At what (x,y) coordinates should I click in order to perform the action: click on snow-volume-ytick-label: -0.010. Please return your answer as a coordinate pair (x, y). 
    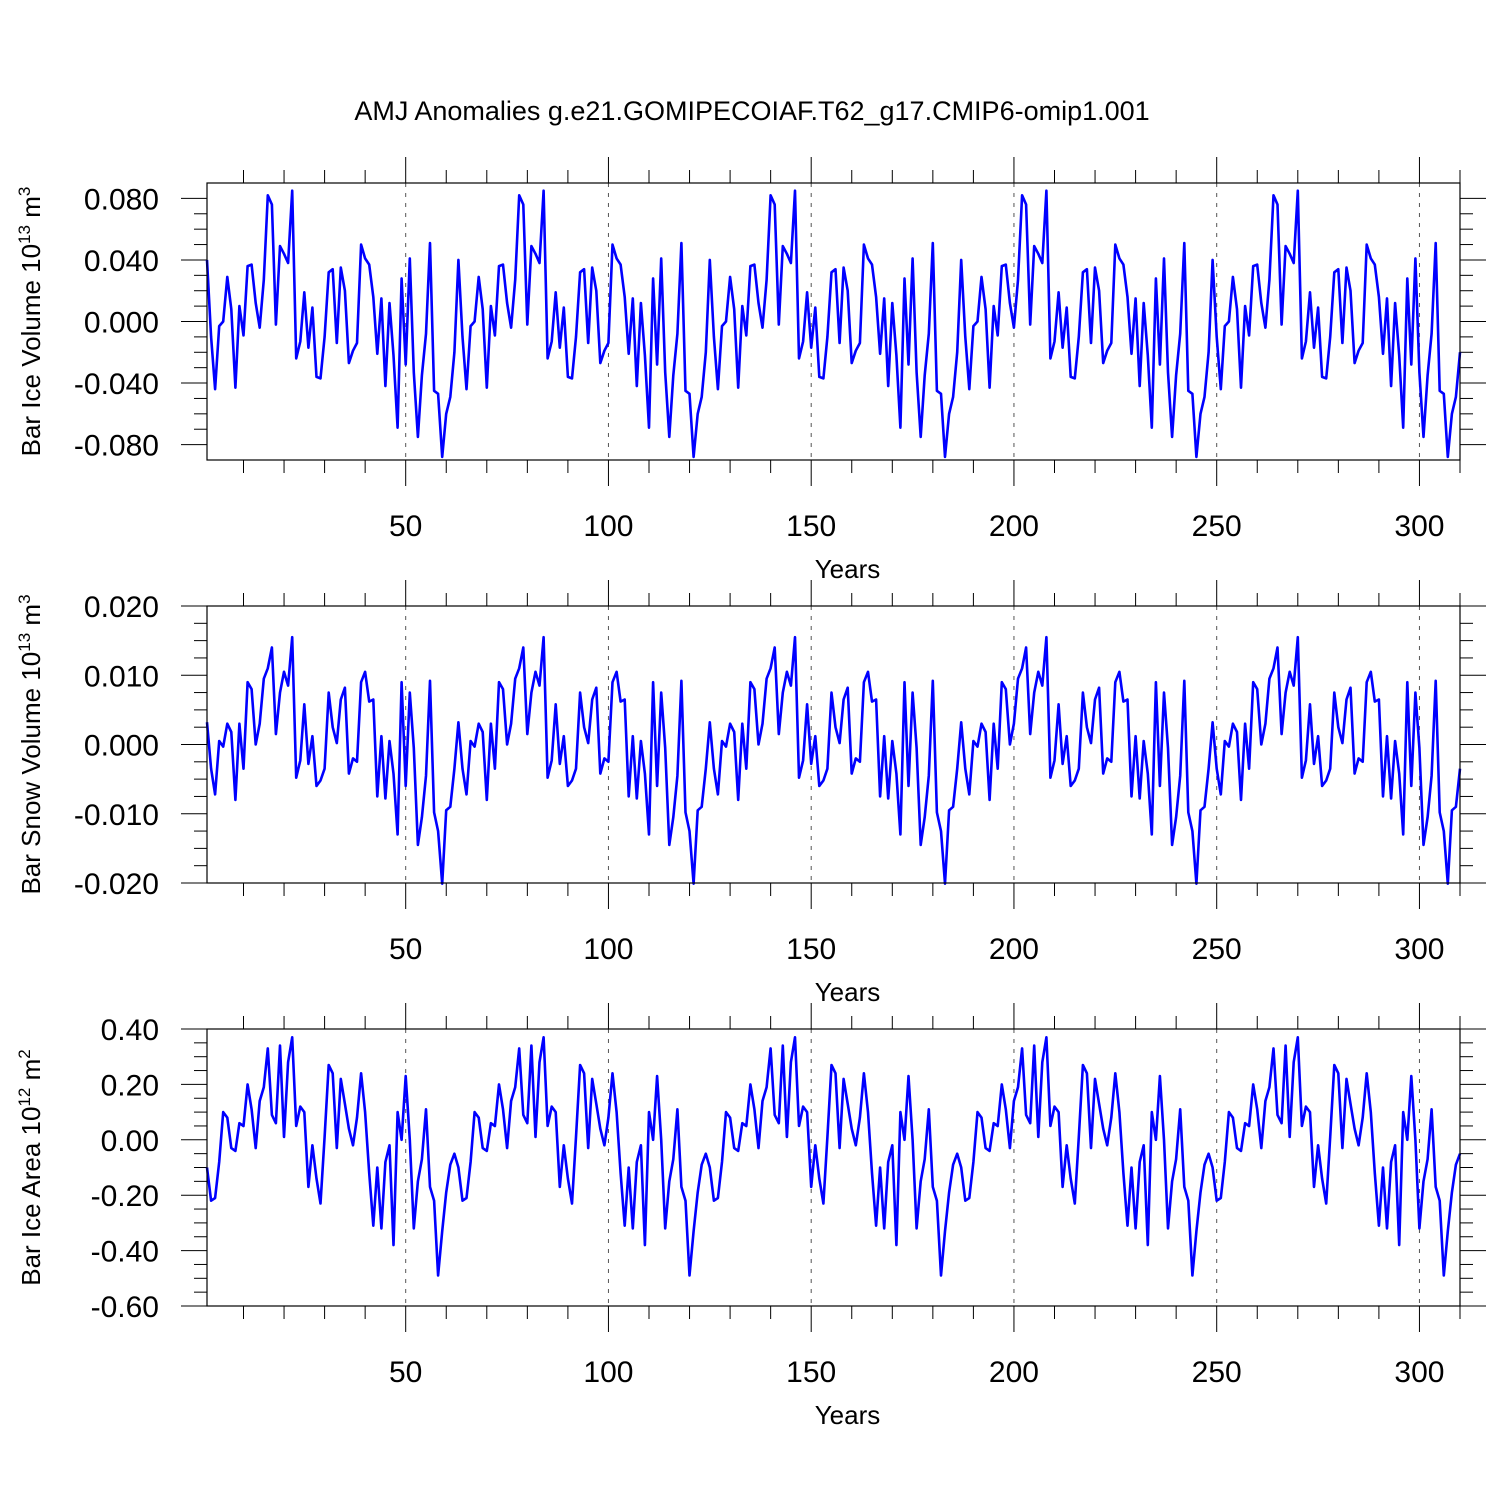
    Looking at the image, I should click on (116, 815).